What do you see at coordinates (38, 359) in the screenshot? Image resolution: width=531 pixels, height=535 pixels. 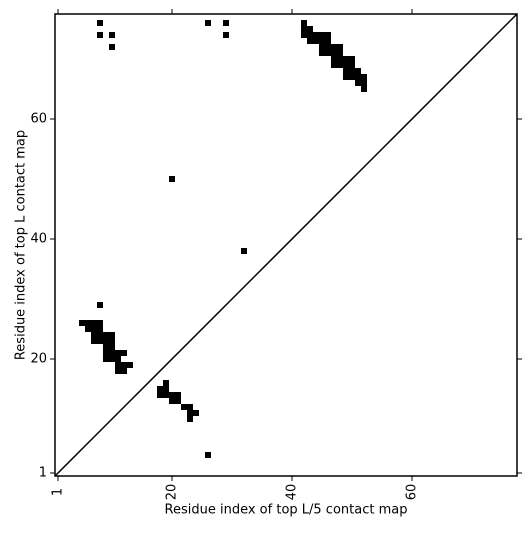 I see `y-tick-label: 20` at bounding box center [38, 359].